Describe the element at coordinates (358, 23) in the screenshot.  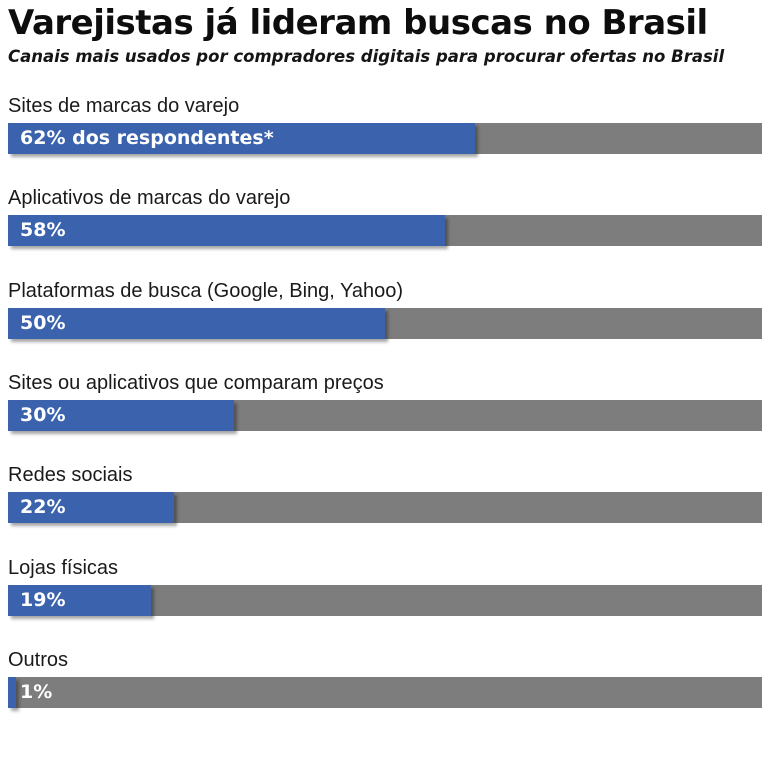
I see `chart-title: Varejistas já lideram buscas no Brasil` at that location.